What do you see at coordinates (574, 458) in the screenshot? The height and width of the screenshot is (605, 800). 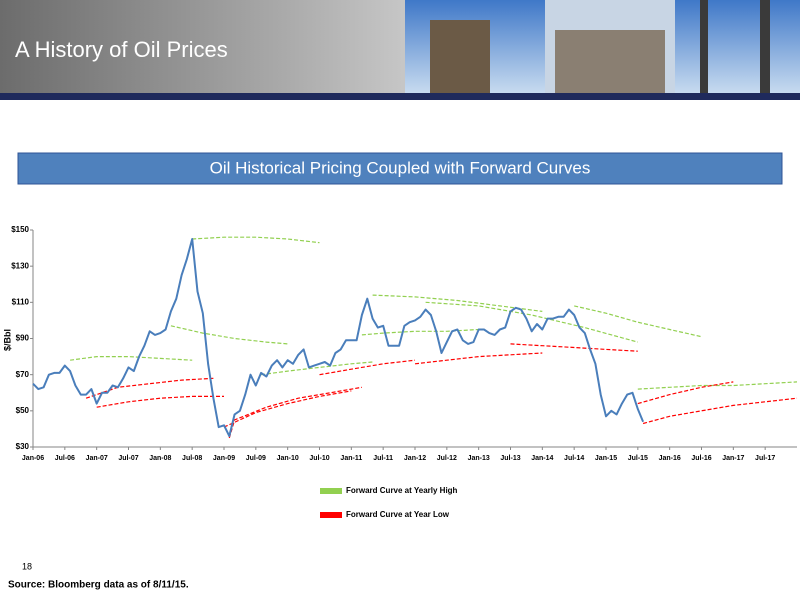 I see `x-tick-label: Jul-14` at bounding box center [574, 458].